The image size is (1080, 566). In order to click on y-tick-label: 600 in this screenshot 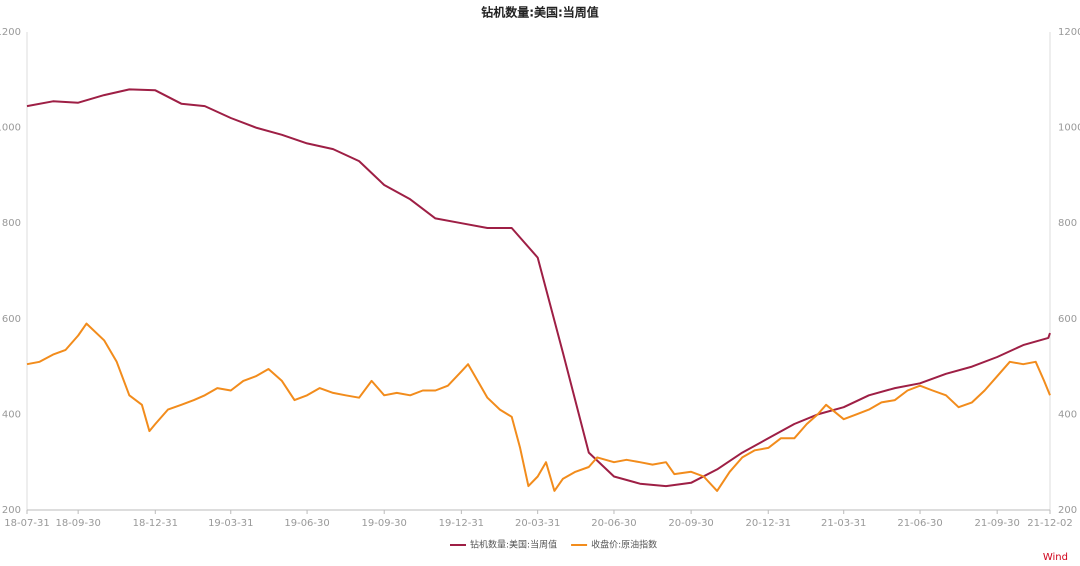, I will do `click(11, 319)`.